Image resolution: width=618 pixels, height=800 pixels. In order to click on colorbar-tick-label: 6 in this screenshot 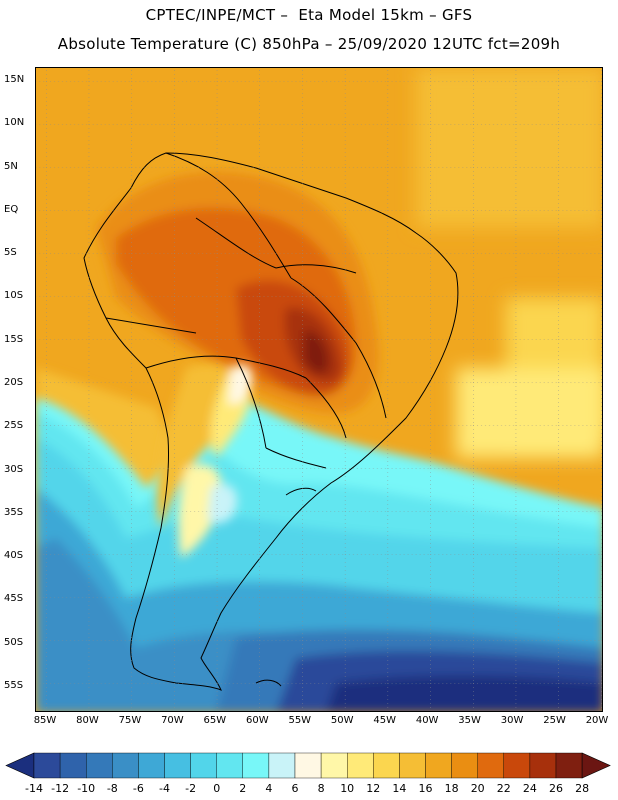, I will do `click(295, 788)`.